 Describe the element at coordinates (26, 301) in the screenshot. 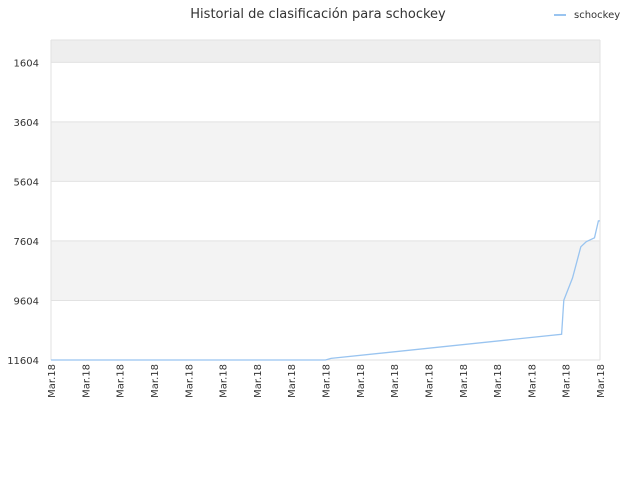

I see `y-tick-label: 9604` at that location.